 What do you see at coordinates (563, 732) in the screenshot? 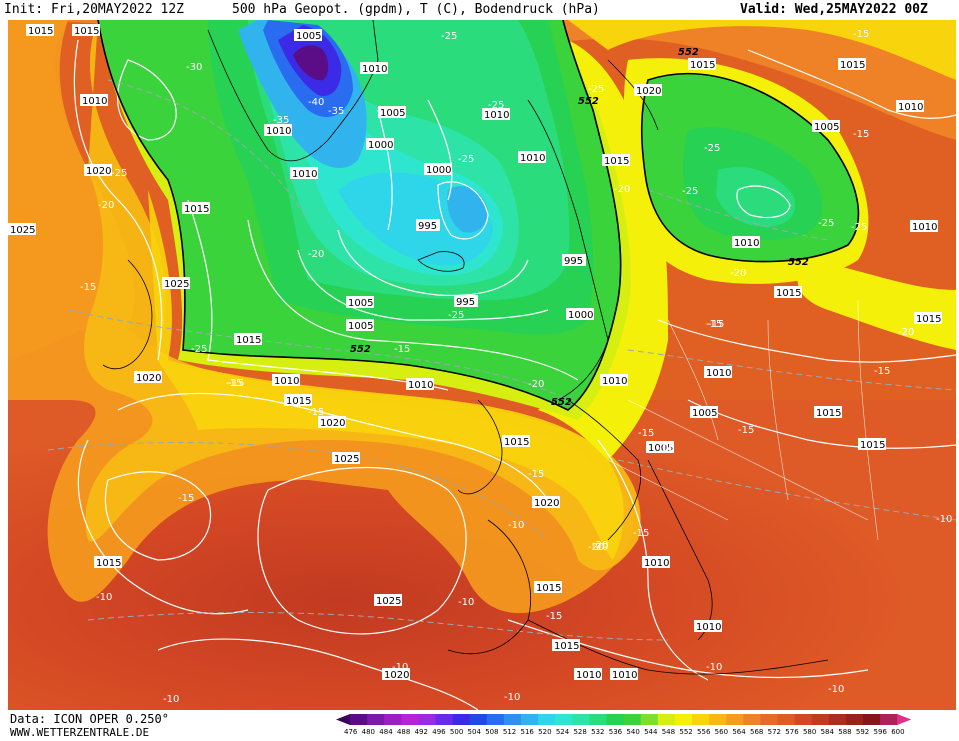
I see `legend-tick-label: 524` at bounding box center [563, 732].